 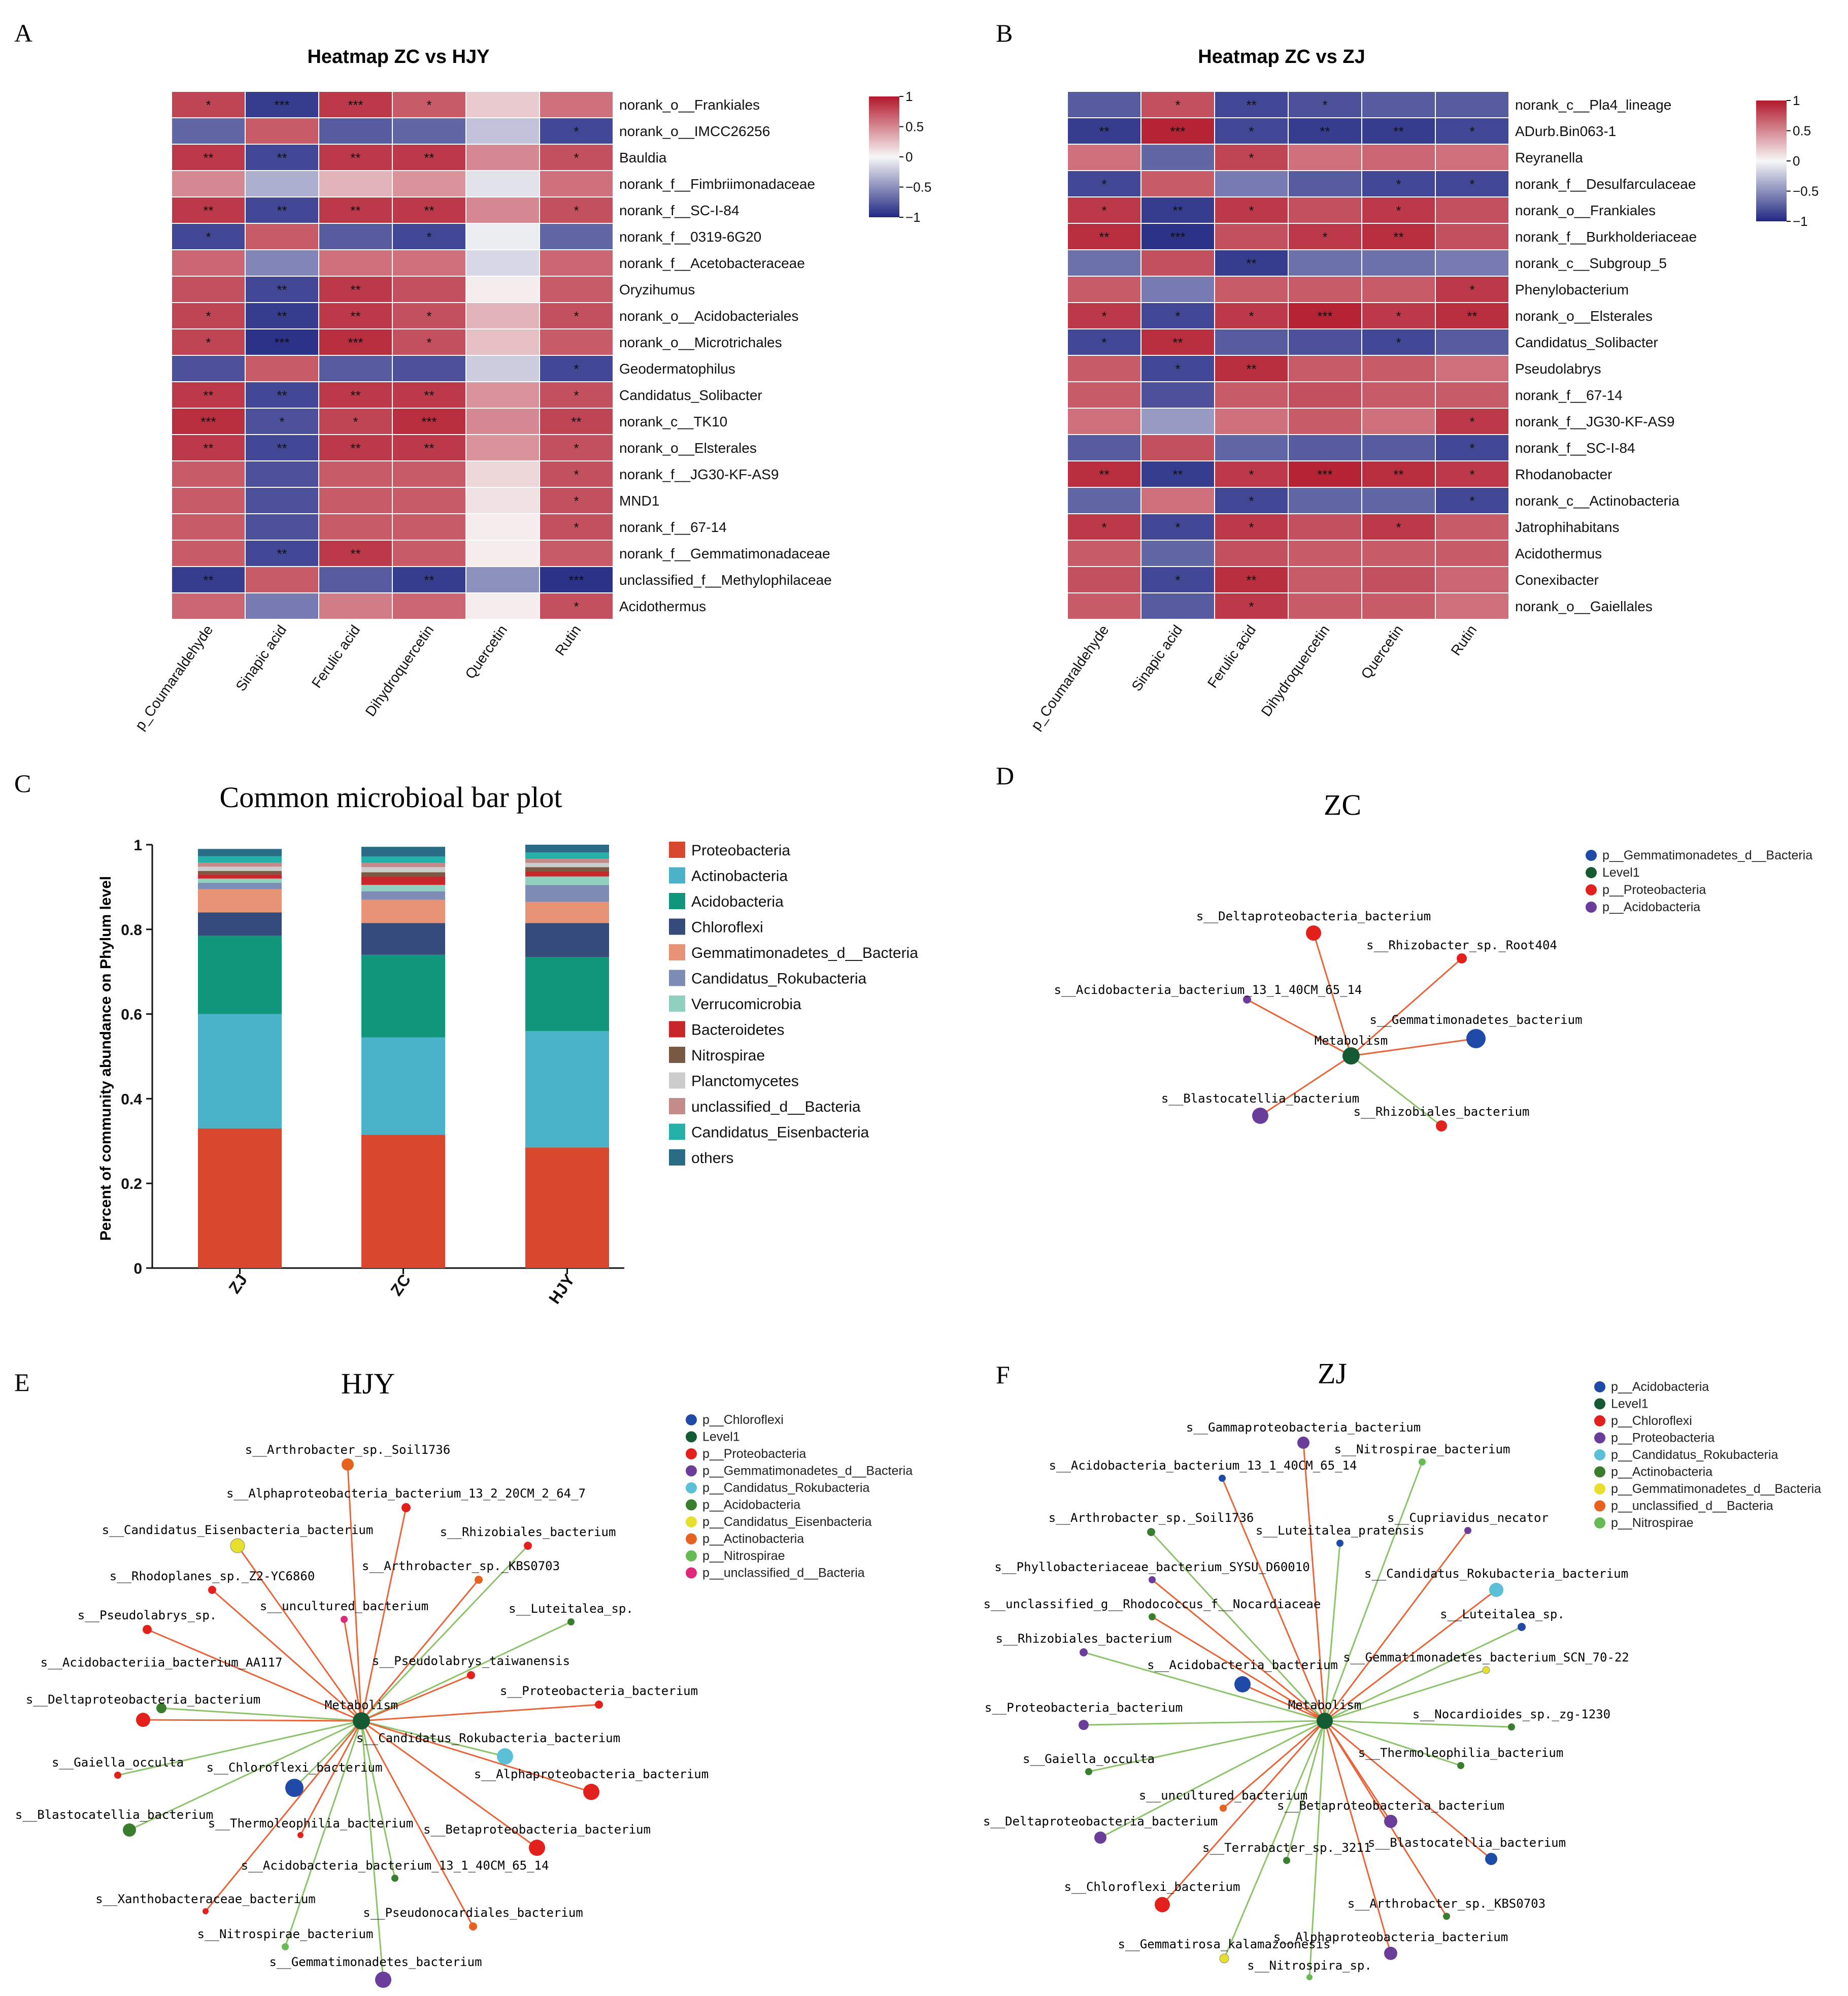 What do you see at coordinates (717, 184) in the screenshot?
I see `heatmap-row-label: norank_f__Fimbriimonadaceae` at bounding box center [717, 184].